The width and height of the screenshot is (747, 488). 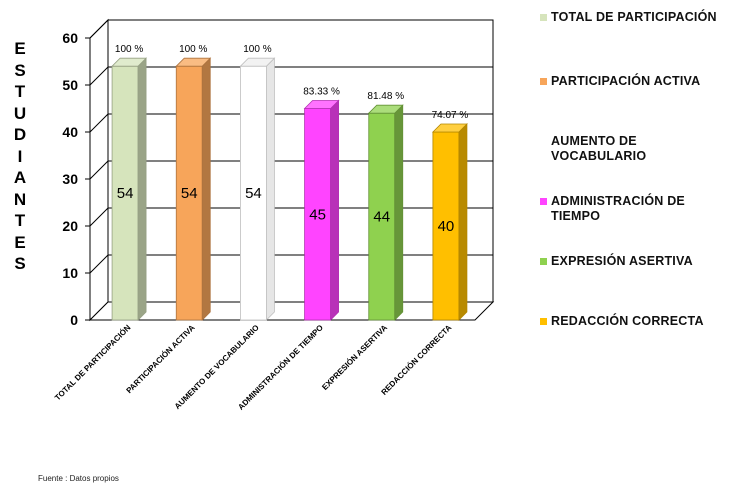 I want to click on y-tick-label: 0, so click(x=74, y=320).